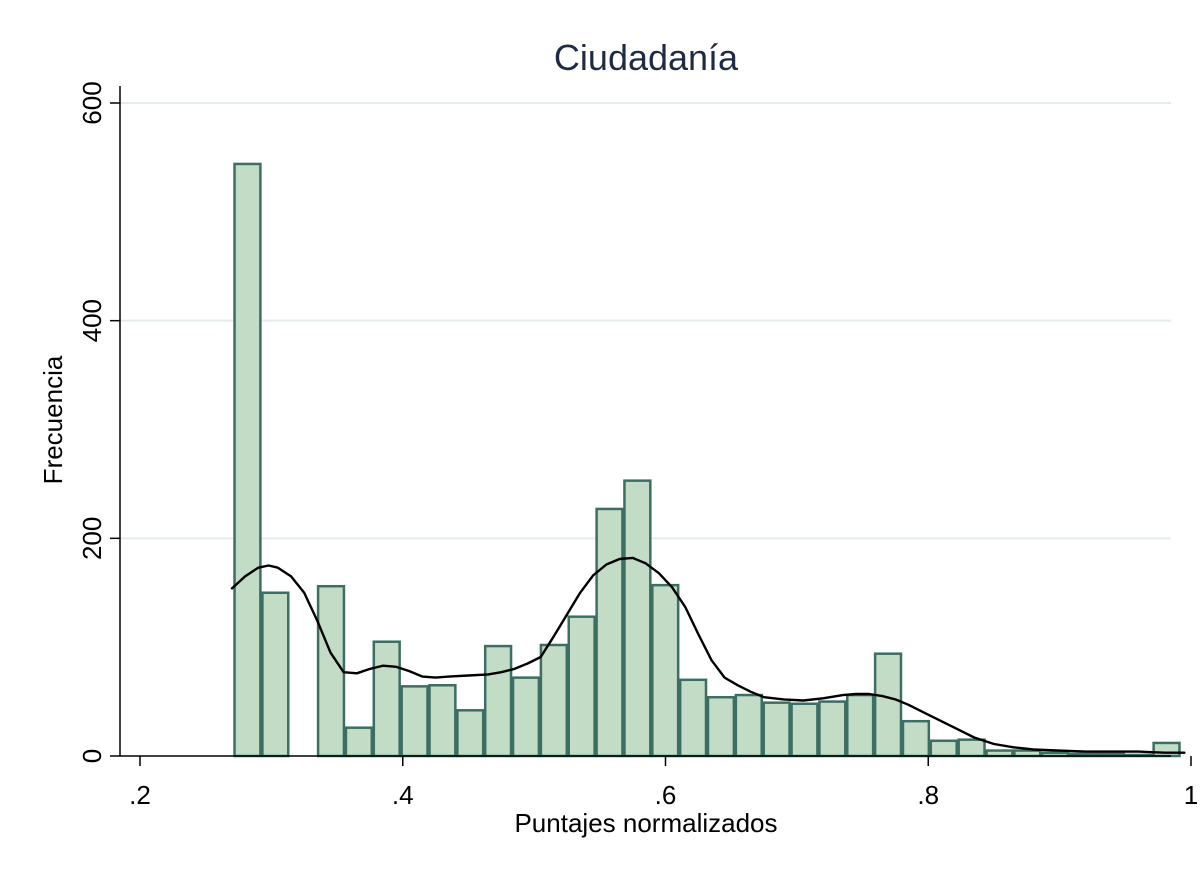 Image resolution: width=1204 pixels, height=876 pixels. Describe the element at coordinates (92, 102) in the screenshot. I see `y-tick-label: 600` at that location.